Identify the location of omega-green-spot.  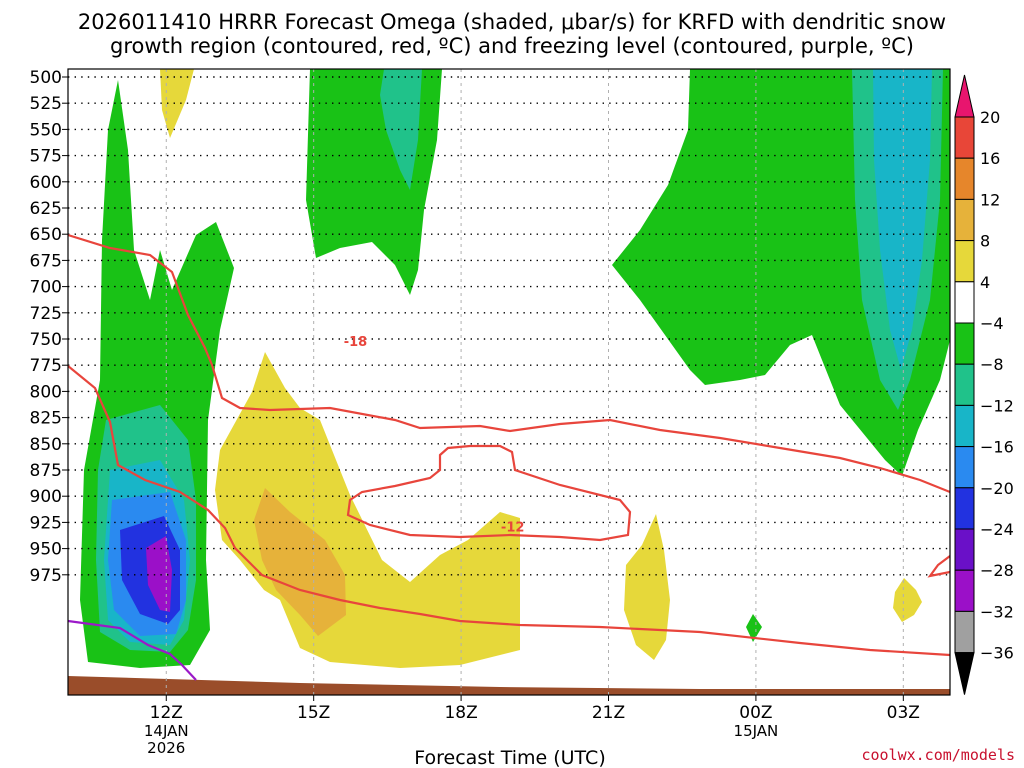
(754, 628).